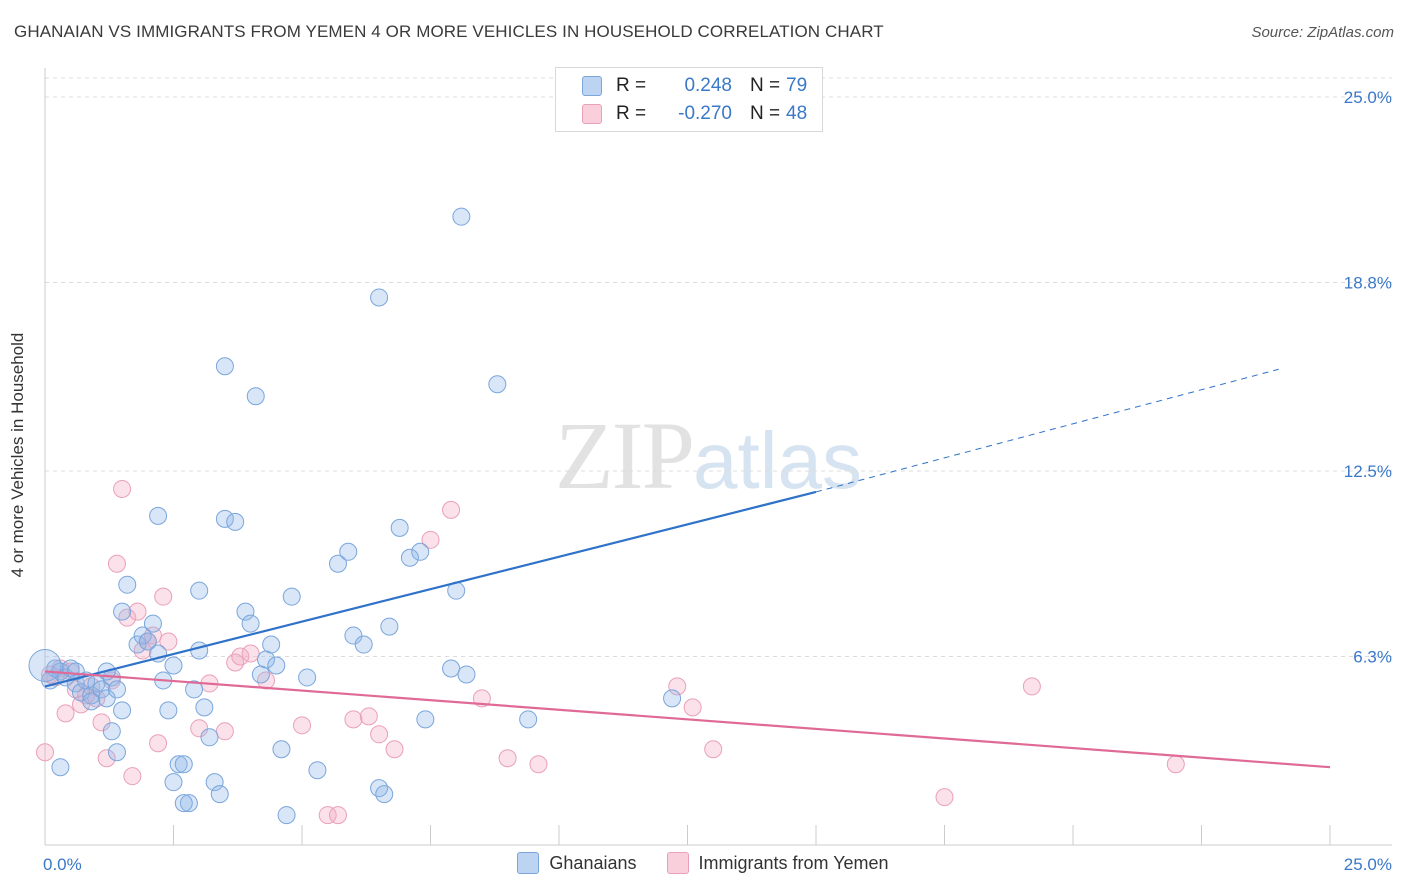 The width and height of the screenshot is (1406, 892). I want to click on legend-item-yemen: Immigrants from Yemen, so click(777, 863).